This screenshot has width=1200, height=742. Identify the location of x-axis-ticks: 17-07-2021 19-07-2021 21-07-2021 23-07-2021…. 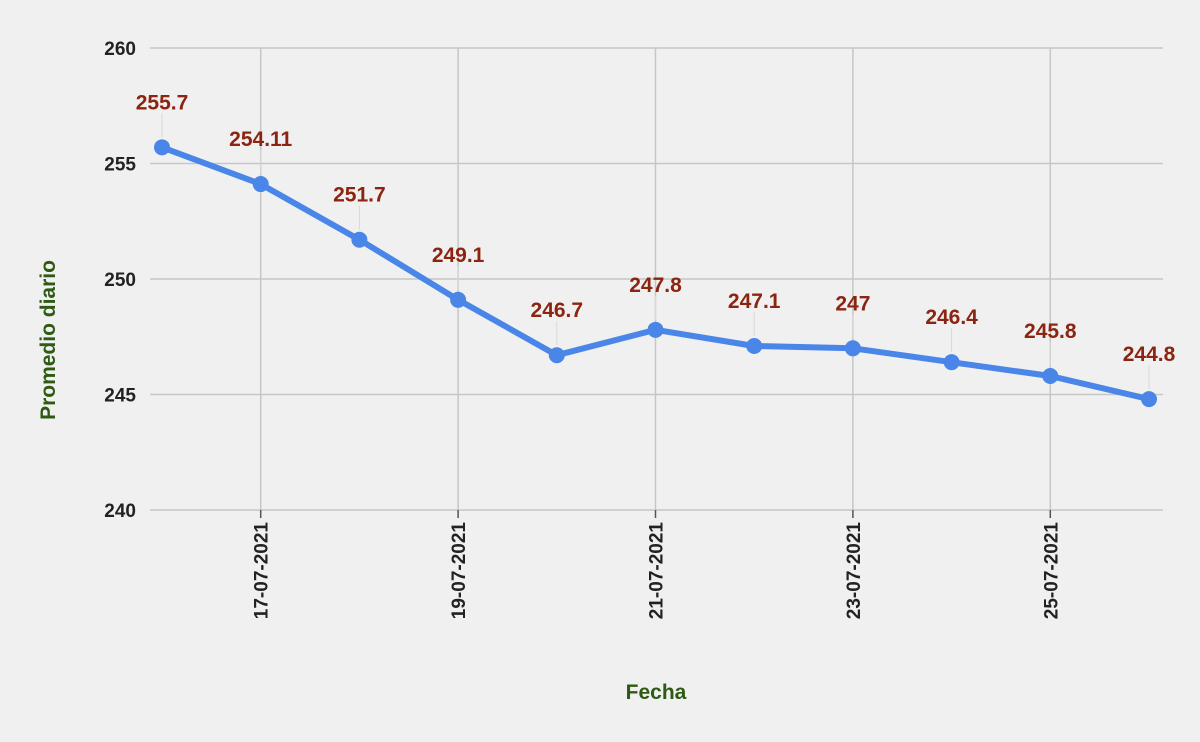
(657, 571).